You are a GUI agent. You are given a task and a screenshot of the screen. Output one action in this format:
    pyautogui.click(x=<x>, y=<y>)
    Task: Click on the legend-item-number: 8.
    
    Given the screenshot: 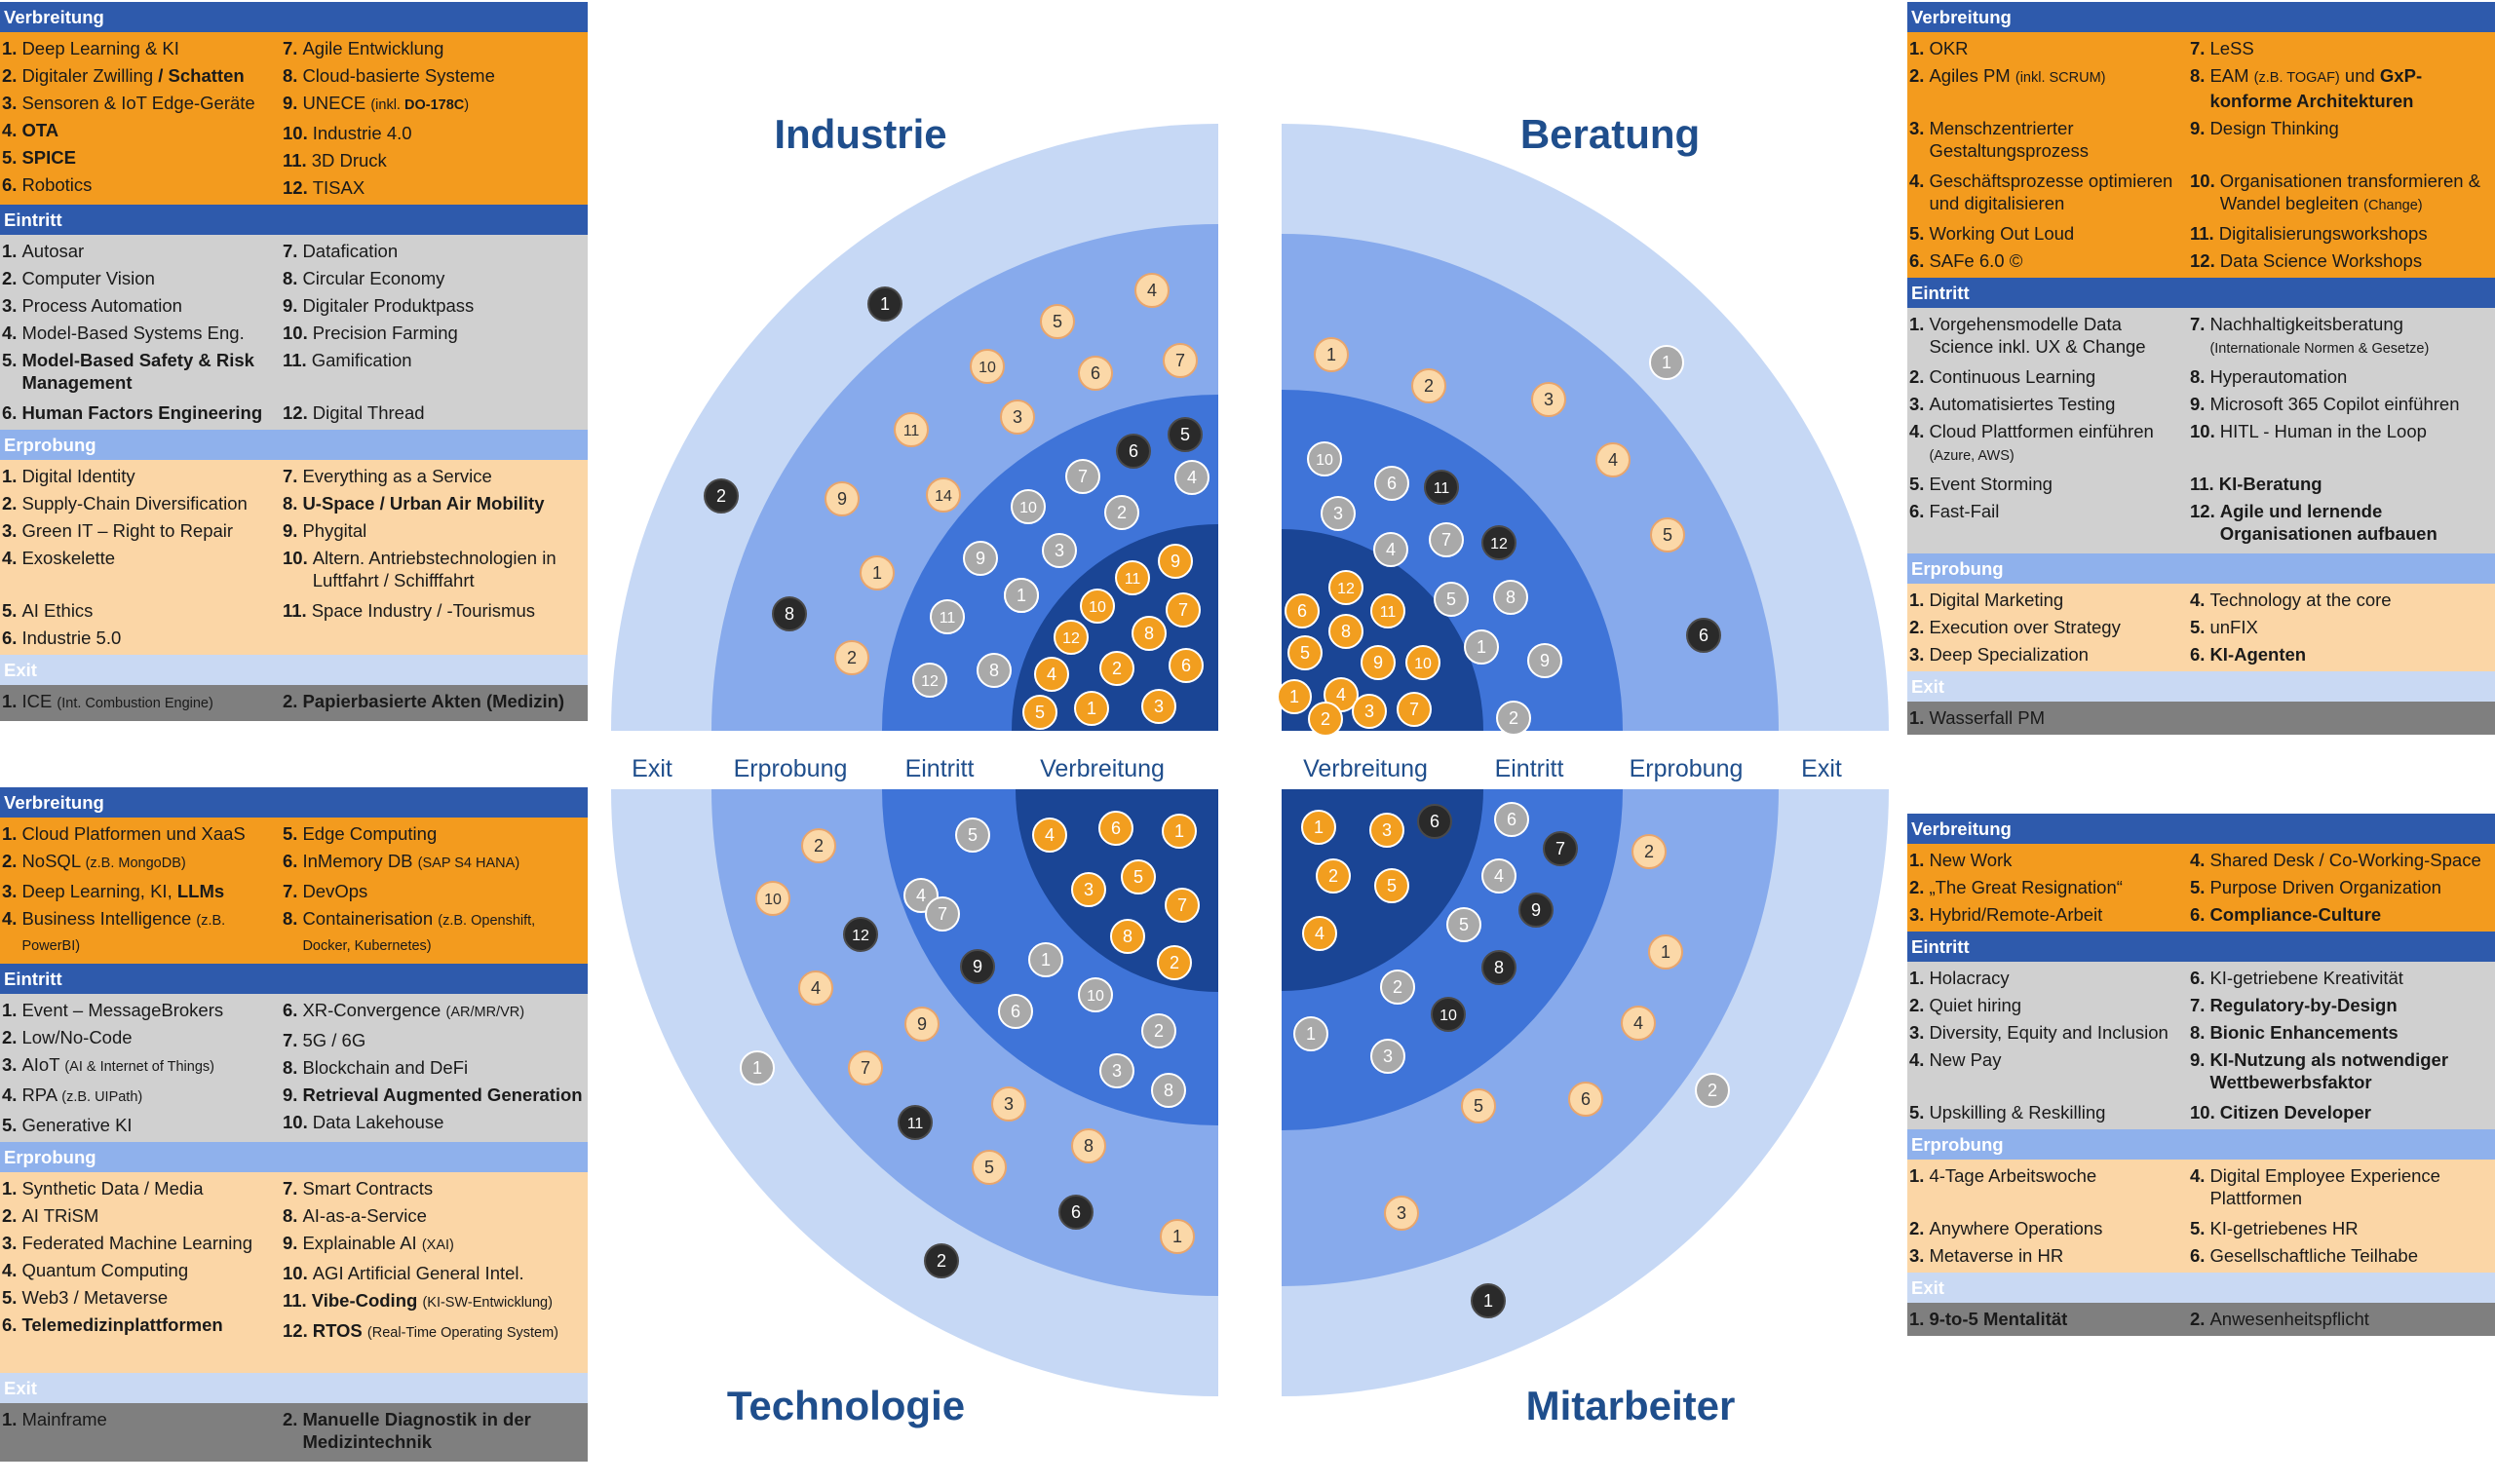 What is the action you would take?
    pyautogui.click(x=290, y=918)
    